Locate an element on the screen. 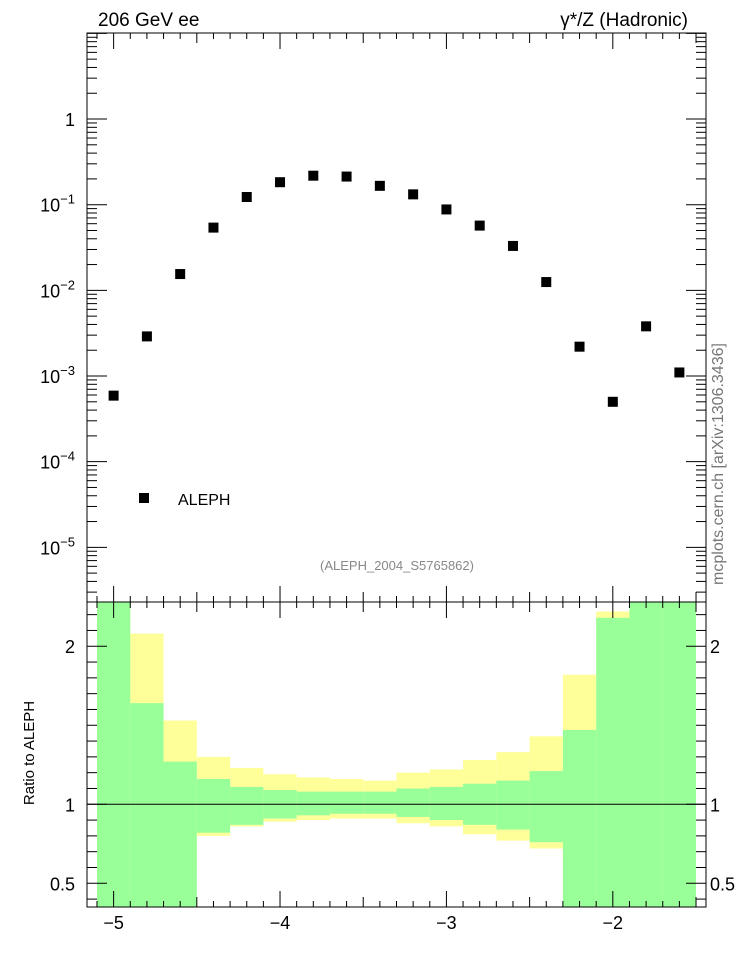 The height and width of the screenshot is (972, 746). ratio-y-tick-label-right: 0.5 is located at coordinates (722, 884).